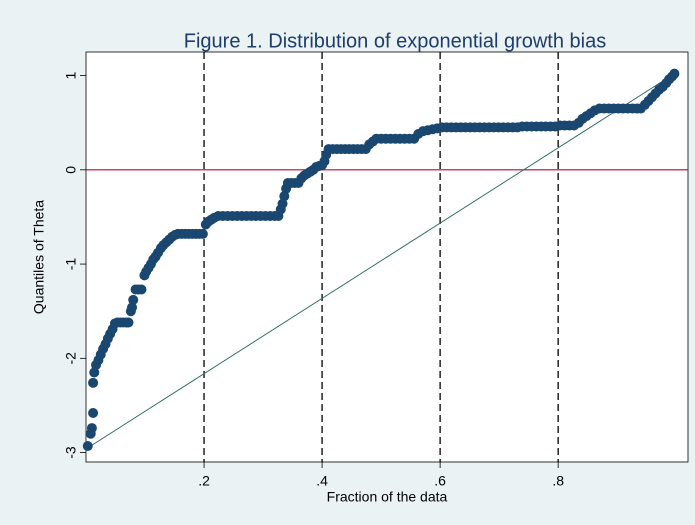  I want to click on y-tick-label: -2, so click(71, 358).